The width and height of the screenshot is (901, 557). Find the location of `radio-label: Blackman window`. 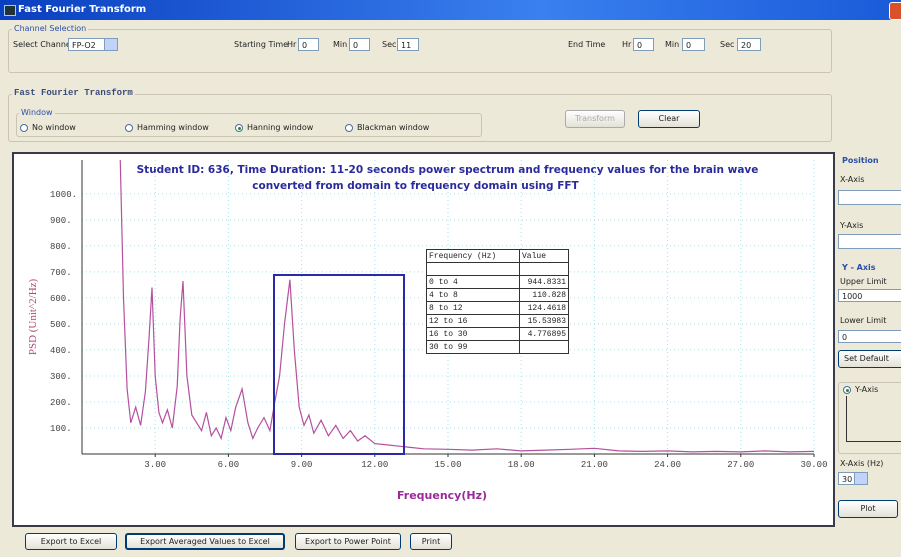

radio-label: Blackman window is located at coordinates (393, 127).